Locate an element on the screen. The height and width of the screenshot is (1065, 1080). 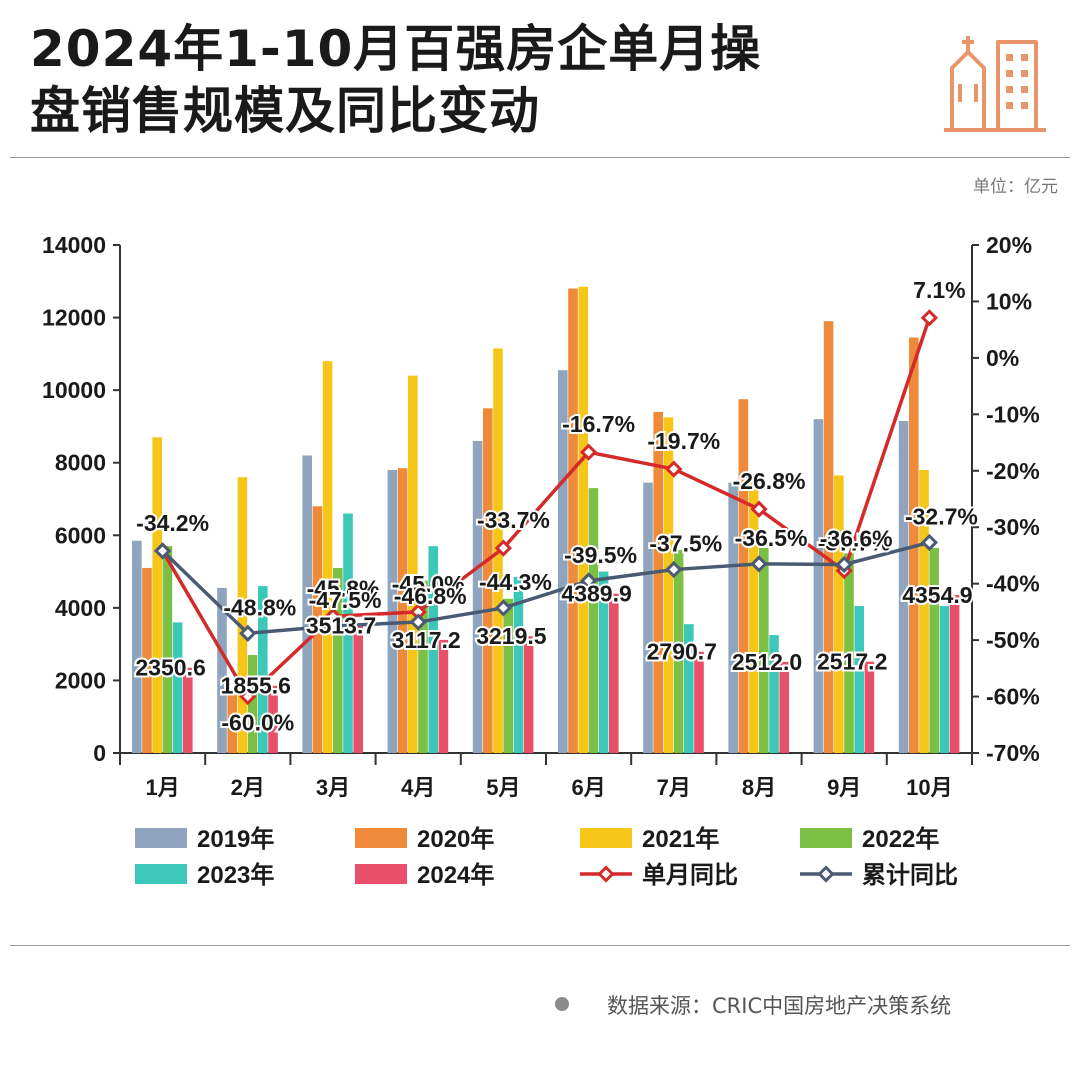
data-label: 2350.6 is located at coordinates (170, 668).